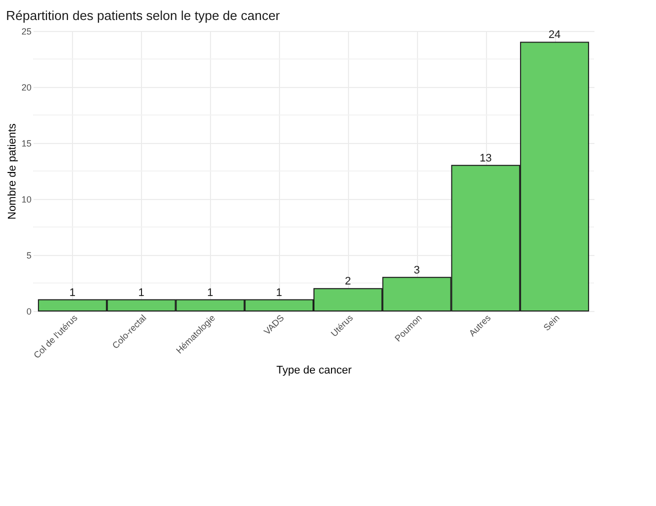 The image size is (656, 506). What do you see at coordinates (26, 143) in the screenshot?
I see `y-tick-label: 15` at bounding box center [26, 143].